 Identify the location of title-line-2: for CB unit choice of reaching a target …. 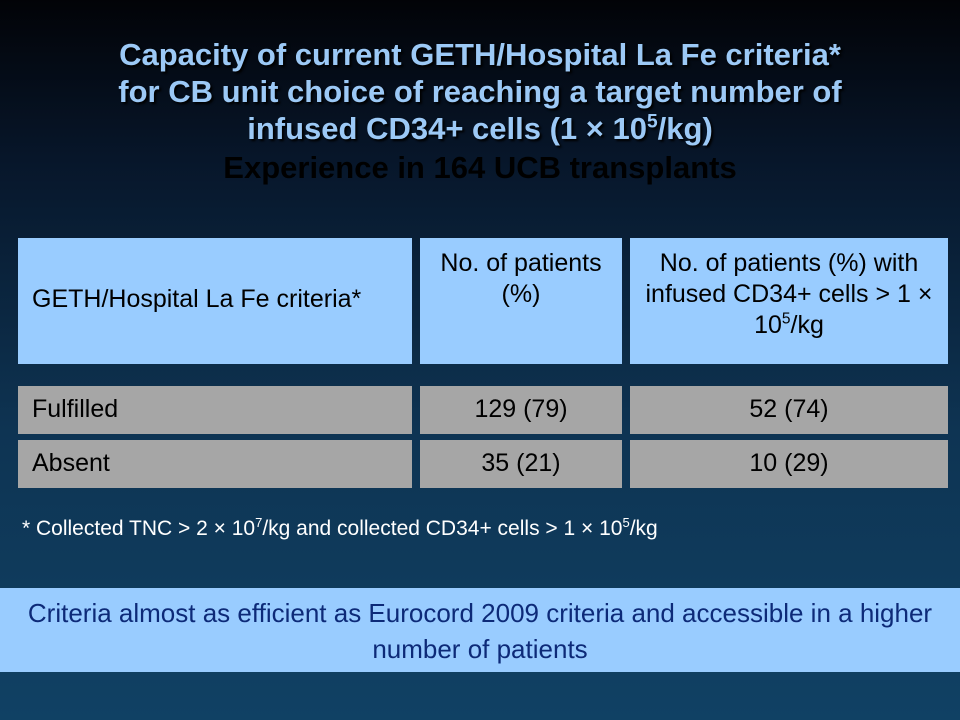
(480, 91).